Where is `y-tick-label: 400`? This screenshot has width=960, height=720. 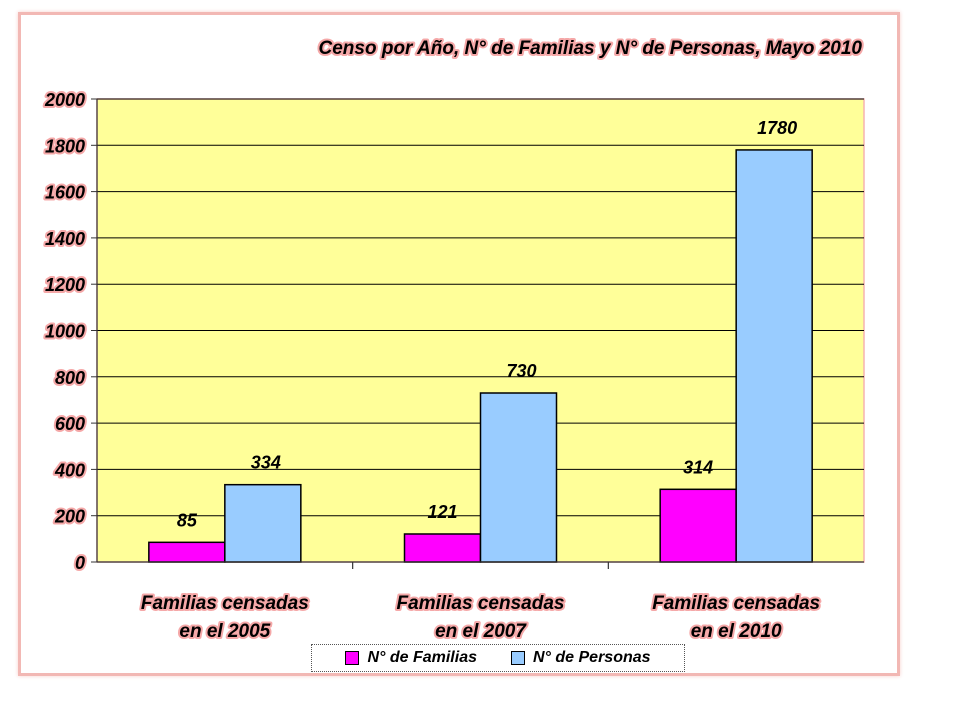 y-tick-label: 400 is located at coordinates (69, 470).